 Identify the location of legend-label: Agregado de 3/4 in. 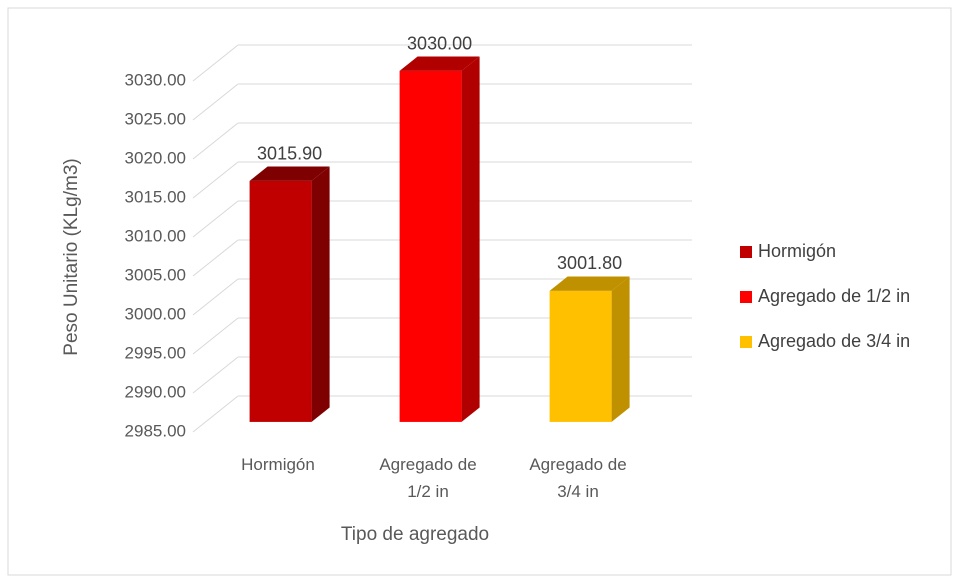
(834, 341).